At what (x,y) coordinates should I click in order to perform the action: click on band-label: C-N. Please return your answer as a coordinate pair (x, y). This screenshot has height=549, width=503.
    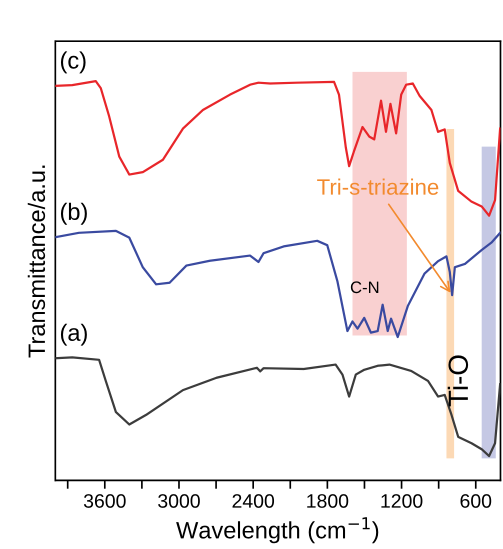
    Looking at the image, I should click on (364, 287).